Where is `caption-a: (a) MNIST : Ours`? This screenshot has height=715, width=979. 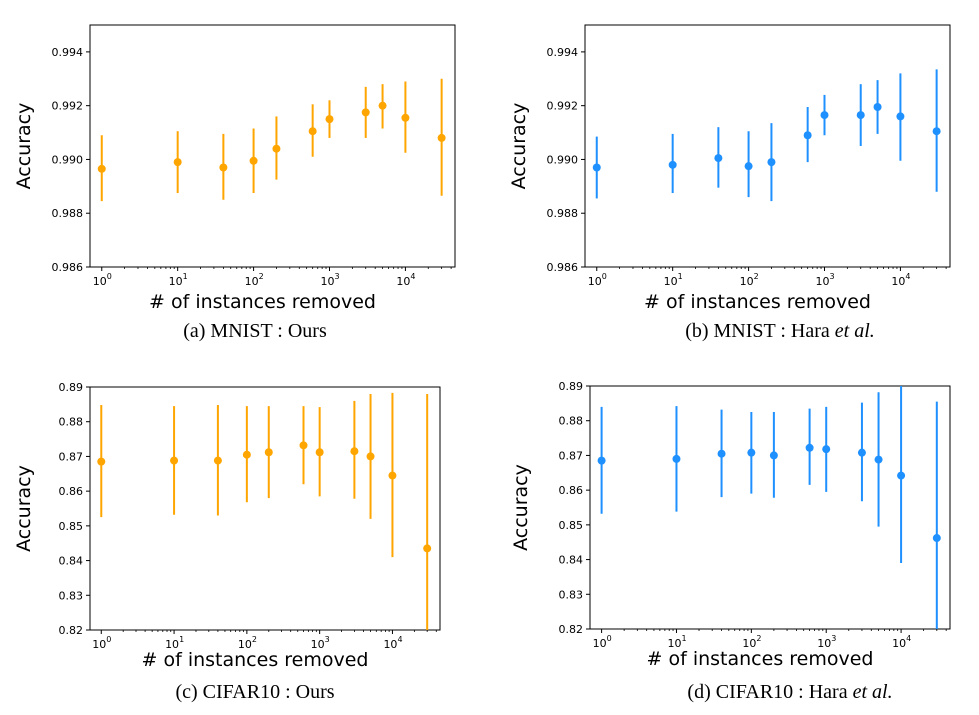 caption-a: (a) MNIST : Ours is located at coordinates (255, 331).